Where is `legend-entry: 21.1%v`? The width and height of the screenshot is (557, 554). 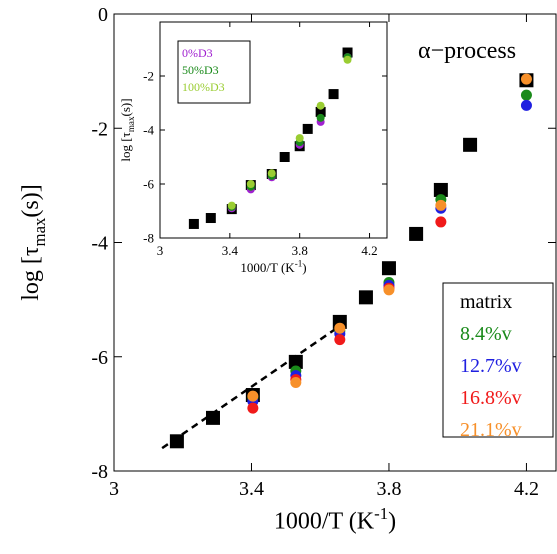 legend-entry: 21.1%v is located at coordinates (491, 430).